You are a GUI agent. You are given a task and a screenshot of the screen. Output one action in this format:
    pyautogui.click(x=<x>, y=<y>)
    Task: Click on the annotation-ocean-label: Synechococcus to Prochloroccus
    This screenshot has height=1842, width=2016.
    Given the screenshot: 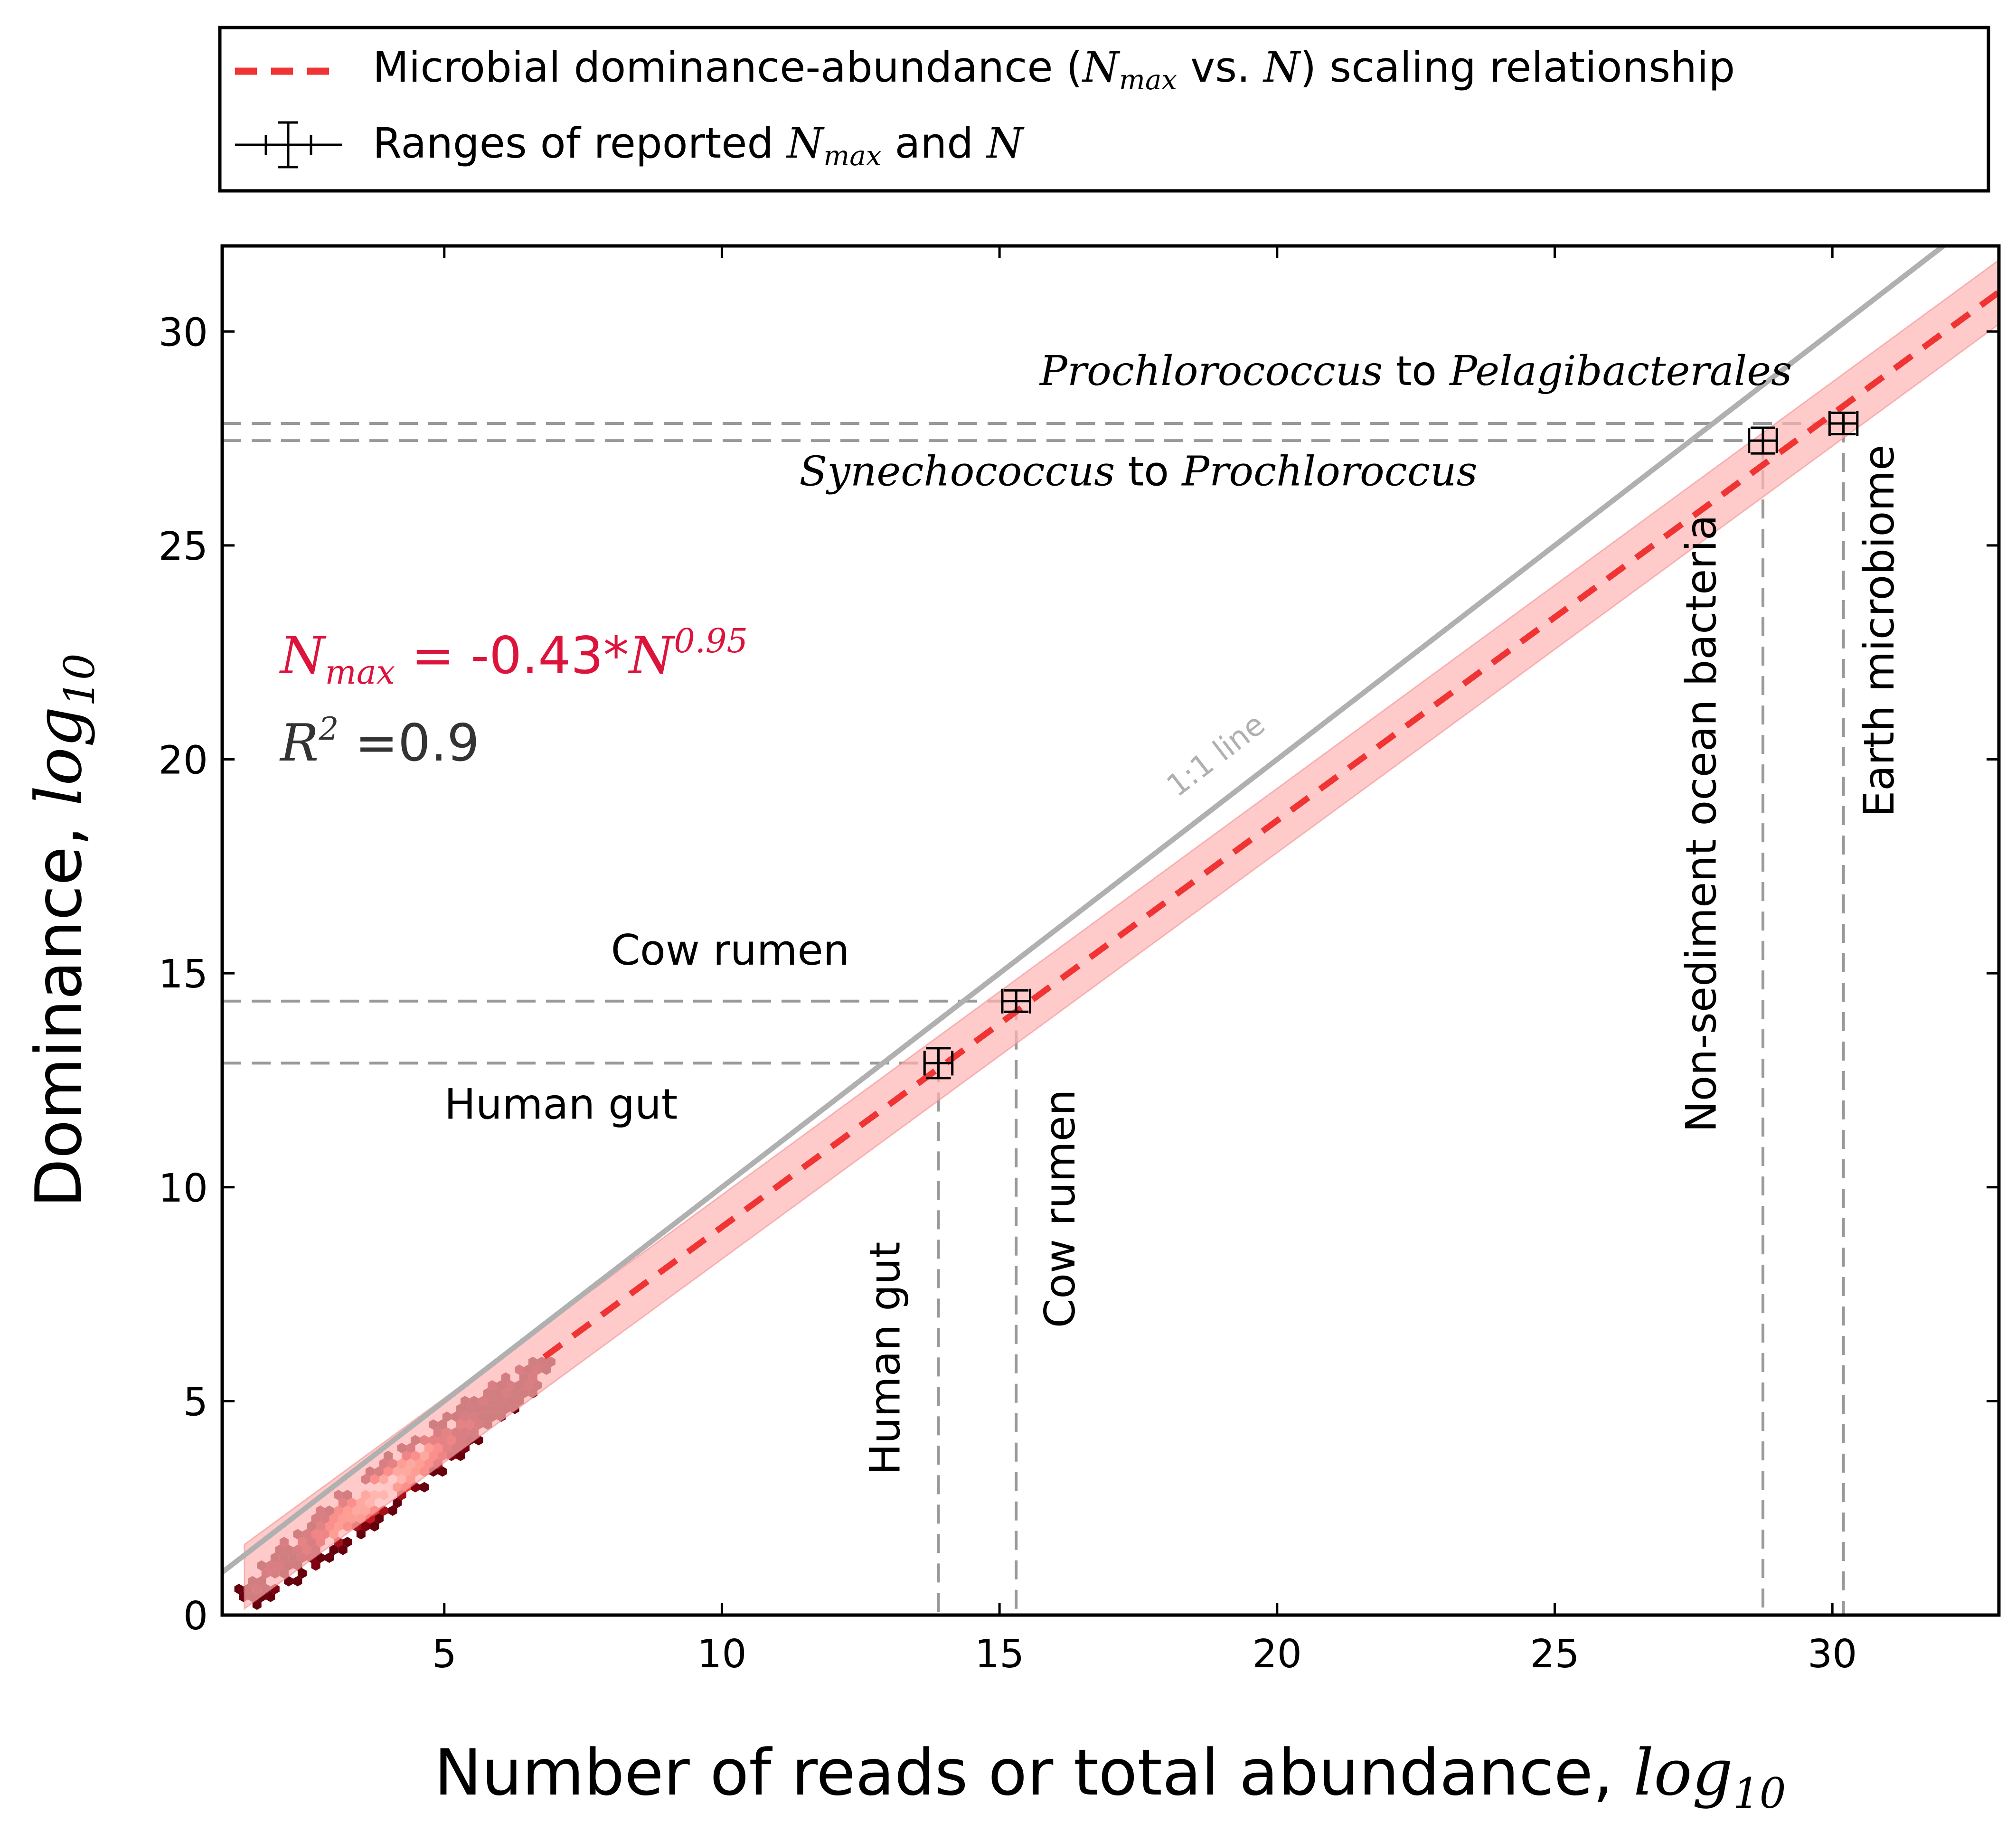 What is the action you would take?
    pyautogui.click(x=1138, y=472)
    